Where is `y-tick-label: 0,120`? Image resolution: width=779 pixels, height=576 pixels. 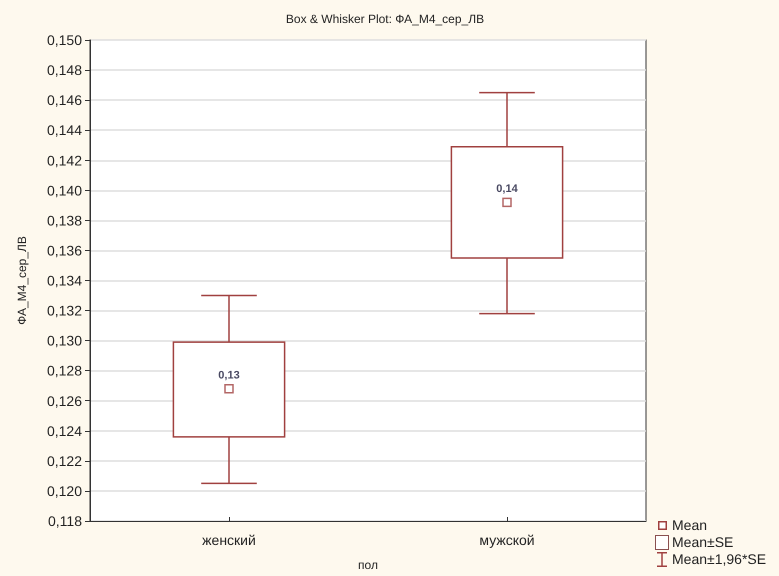
y-tick-label: 0,120 is located at coordinates (64, 490).